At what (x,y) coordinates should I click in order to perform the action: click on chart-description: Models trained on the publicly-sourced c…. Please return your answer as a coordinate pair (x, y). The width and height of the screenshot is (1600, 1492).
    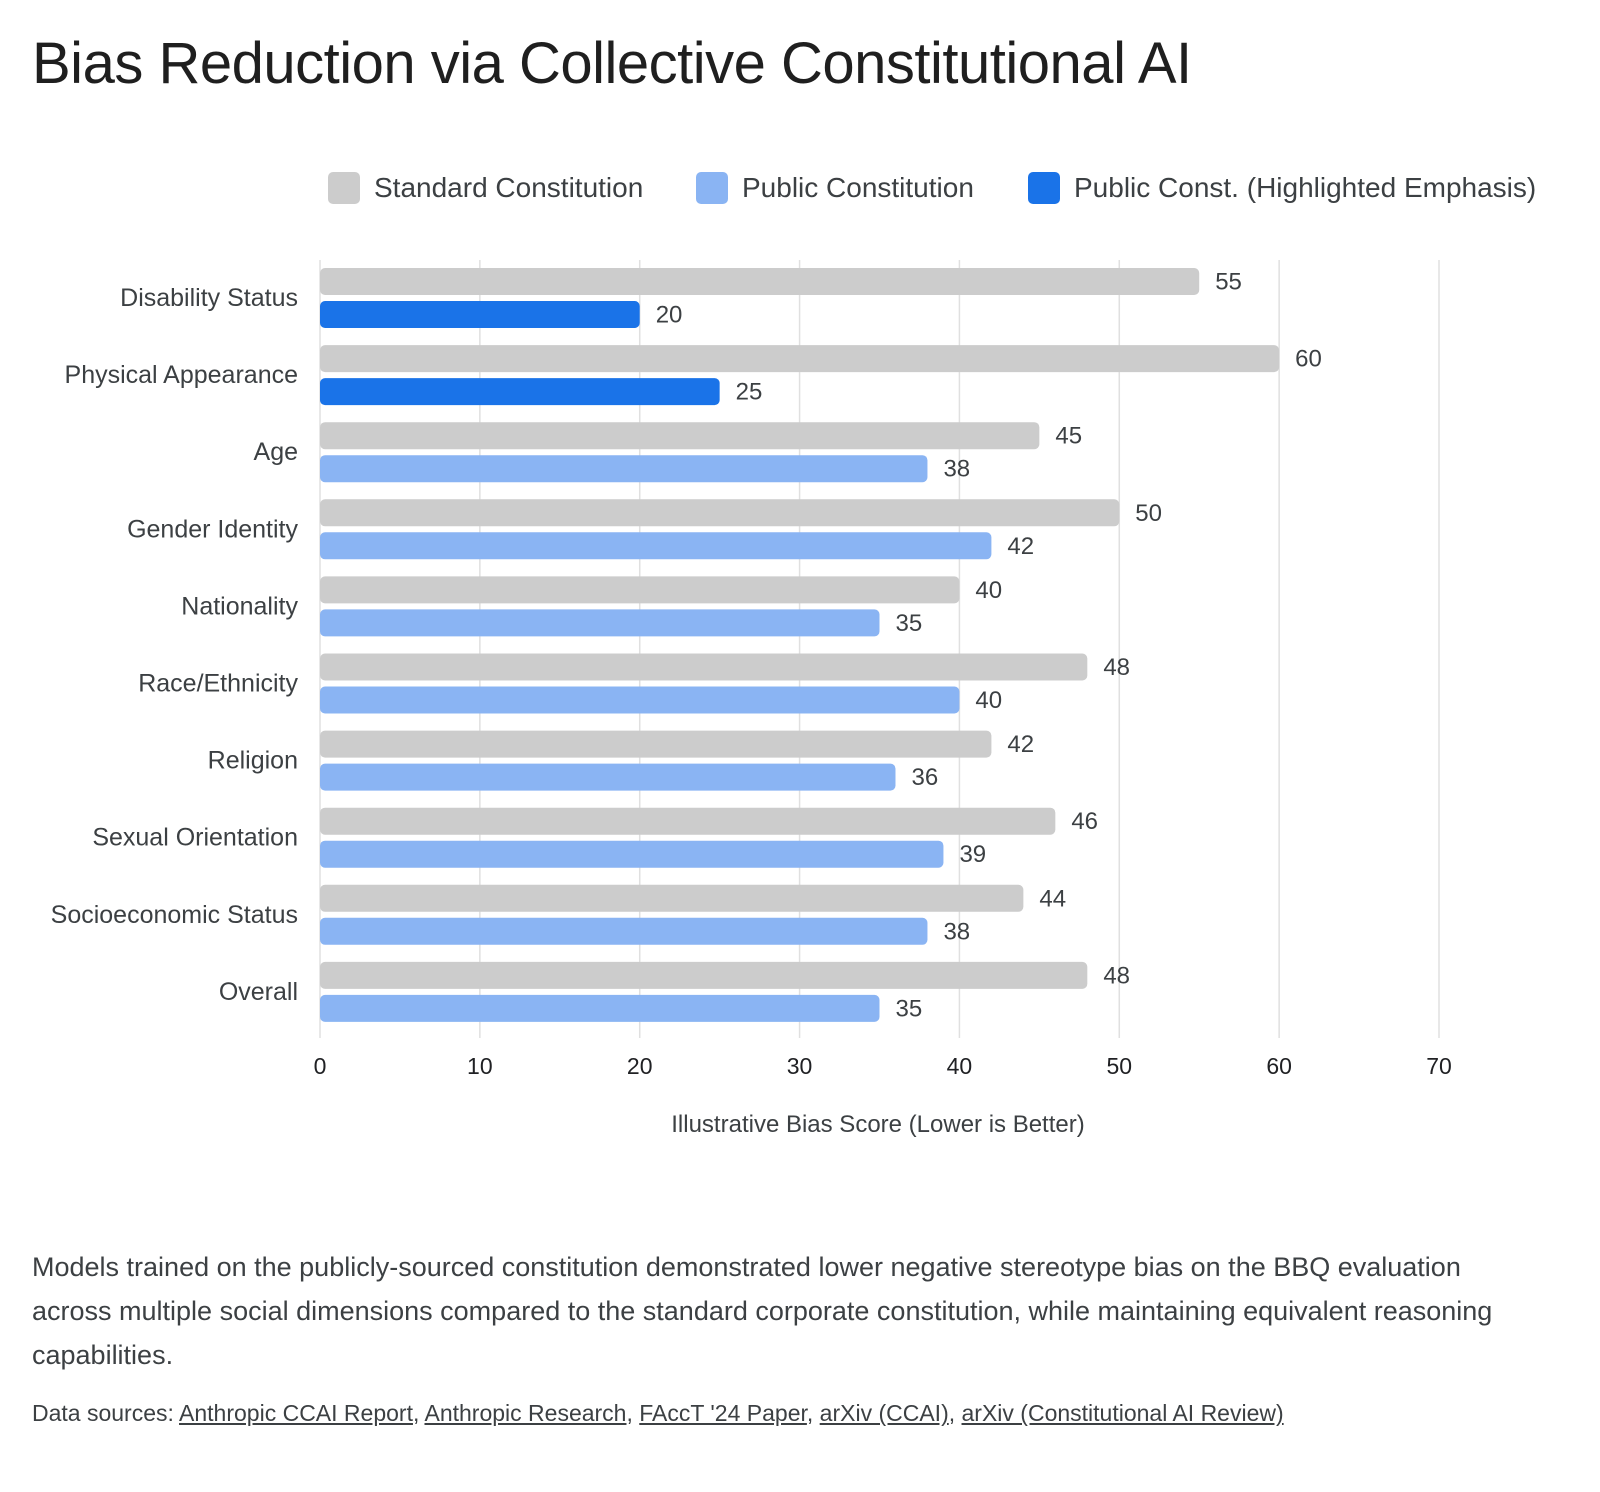
    Looking at the image, I should click on (762, 1311).